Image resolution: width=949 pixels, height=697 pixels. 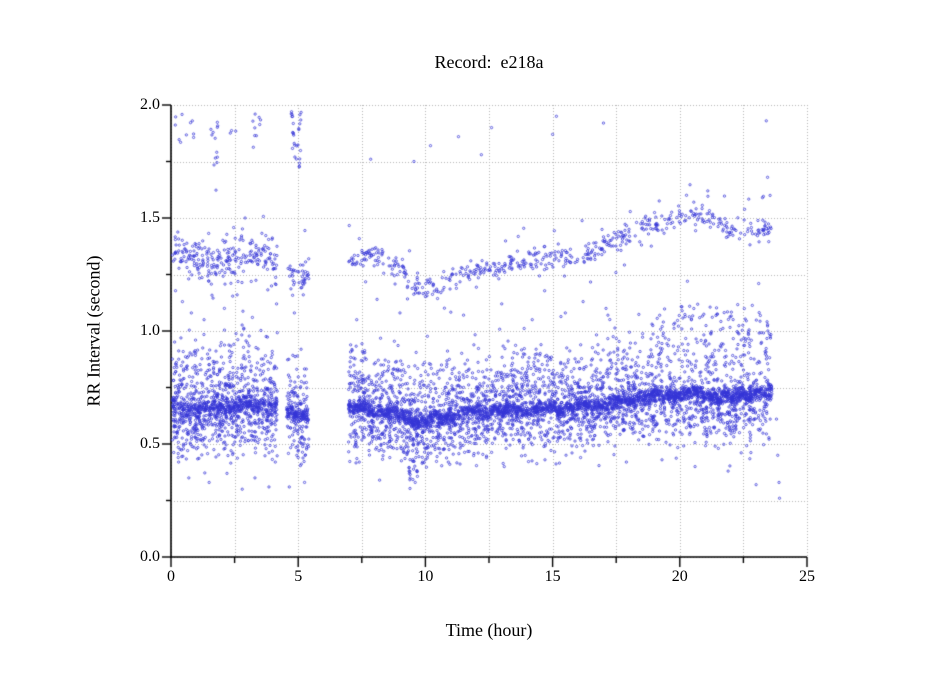 What do you see at coordinates (679, 576) in the screenshot?
I see `x-tick-label: 20` at bounding box center [679, 576].